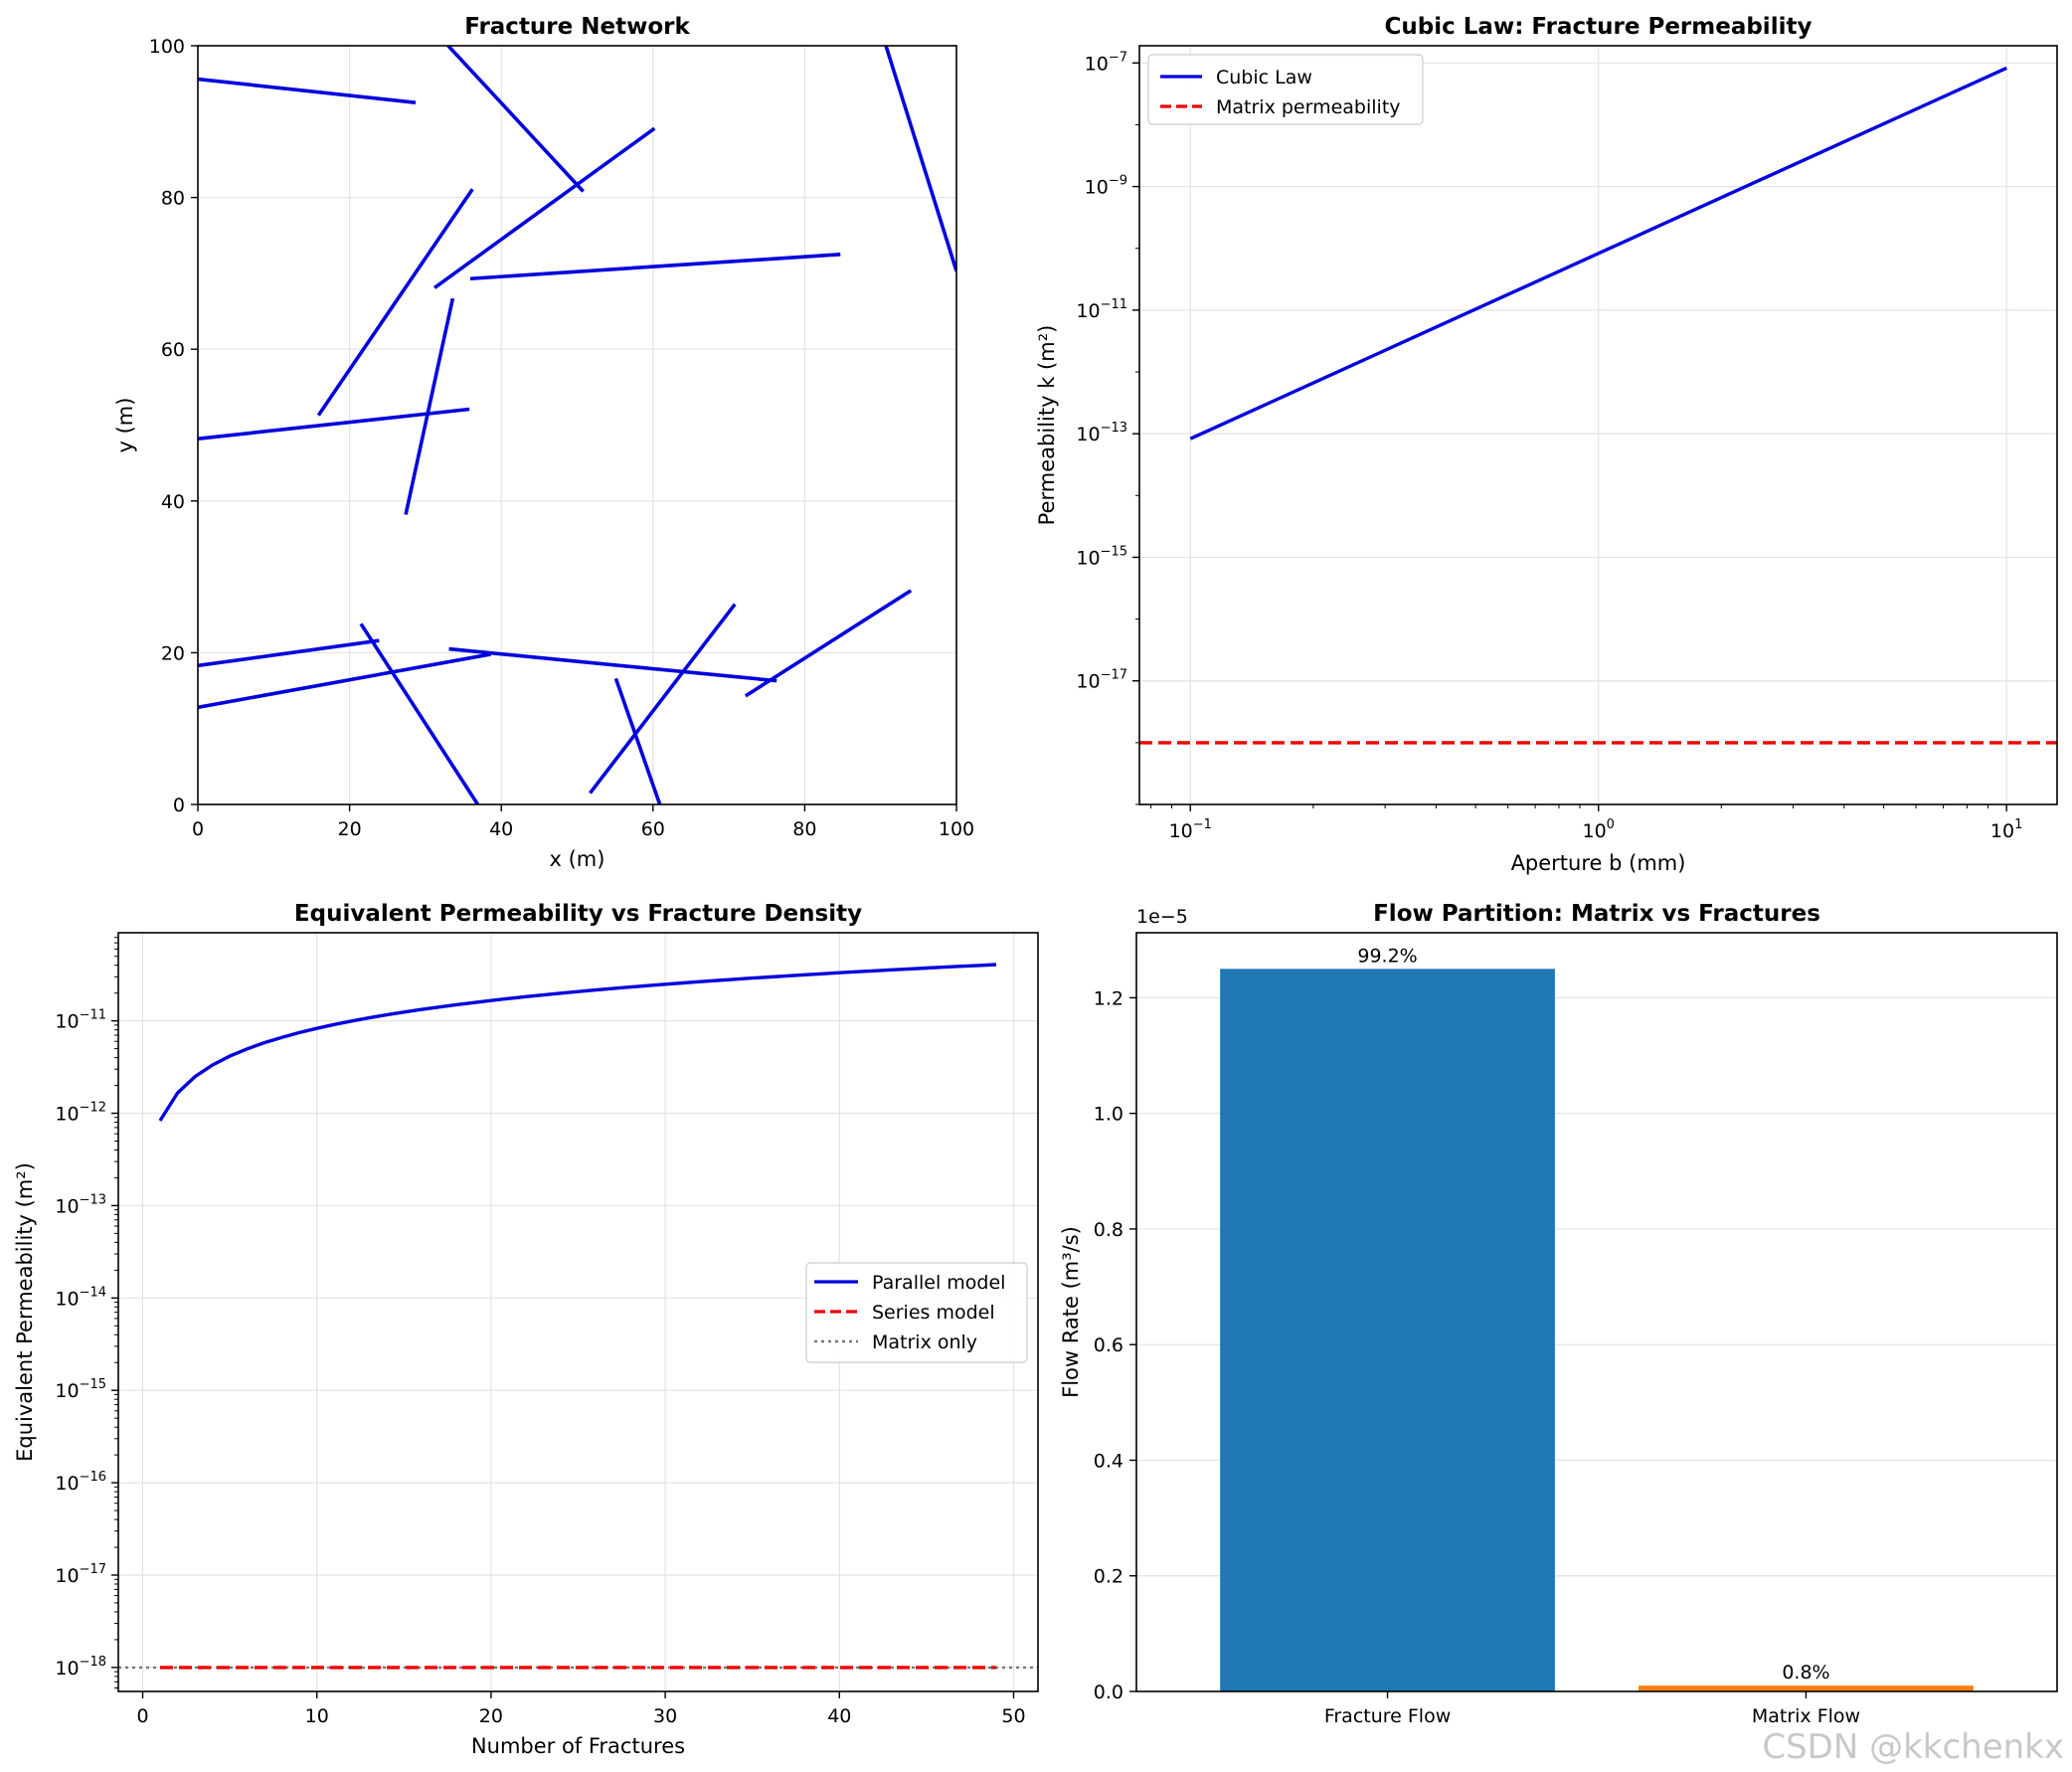 This screenshot has width=2072, height=1772. I want to click on y-tick-label: 40, so click(173, 502).